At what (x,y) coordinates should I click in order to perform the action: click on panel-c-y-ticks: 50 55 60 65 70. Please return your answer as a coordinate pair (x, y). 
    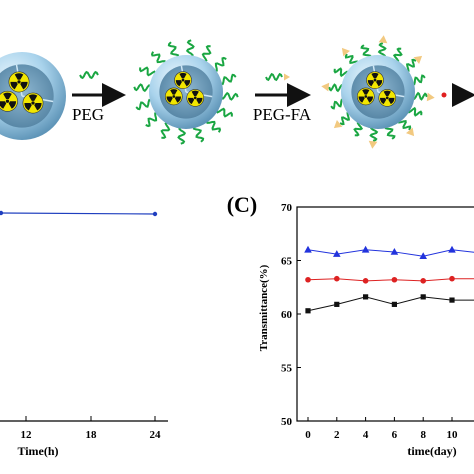
    Looking at the image, I should click on (291, 315).